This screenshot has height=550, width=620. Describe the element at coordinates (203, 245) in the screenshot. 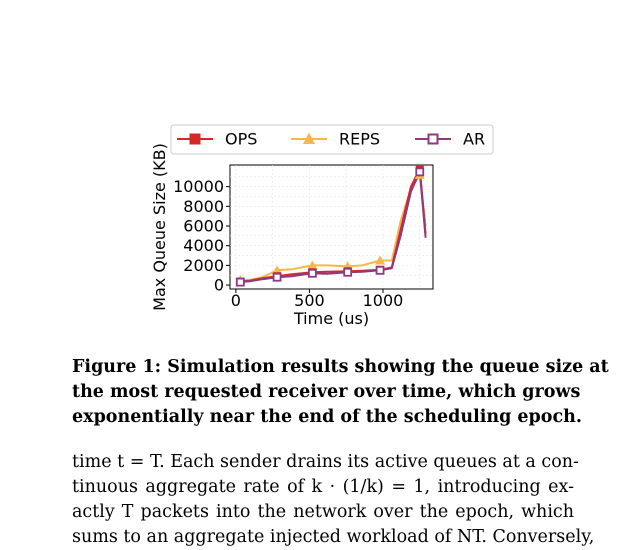

I see `y-tick-label: 4000` at that location.